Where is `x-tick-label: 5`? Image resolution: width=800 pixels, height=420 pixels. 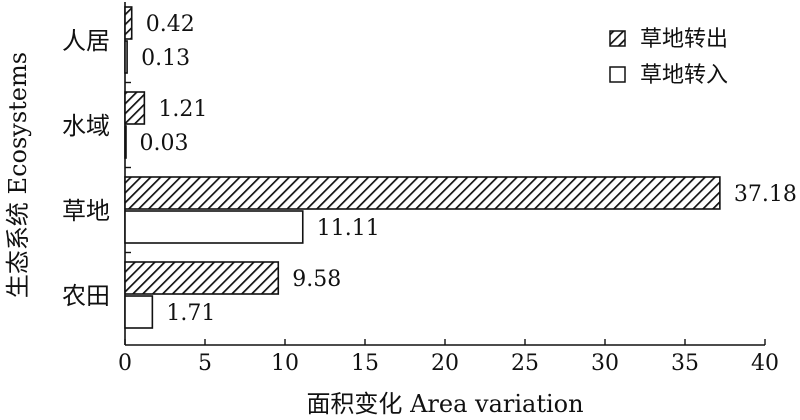
x-tick-label: 5 is located at coordinates (205, 363).